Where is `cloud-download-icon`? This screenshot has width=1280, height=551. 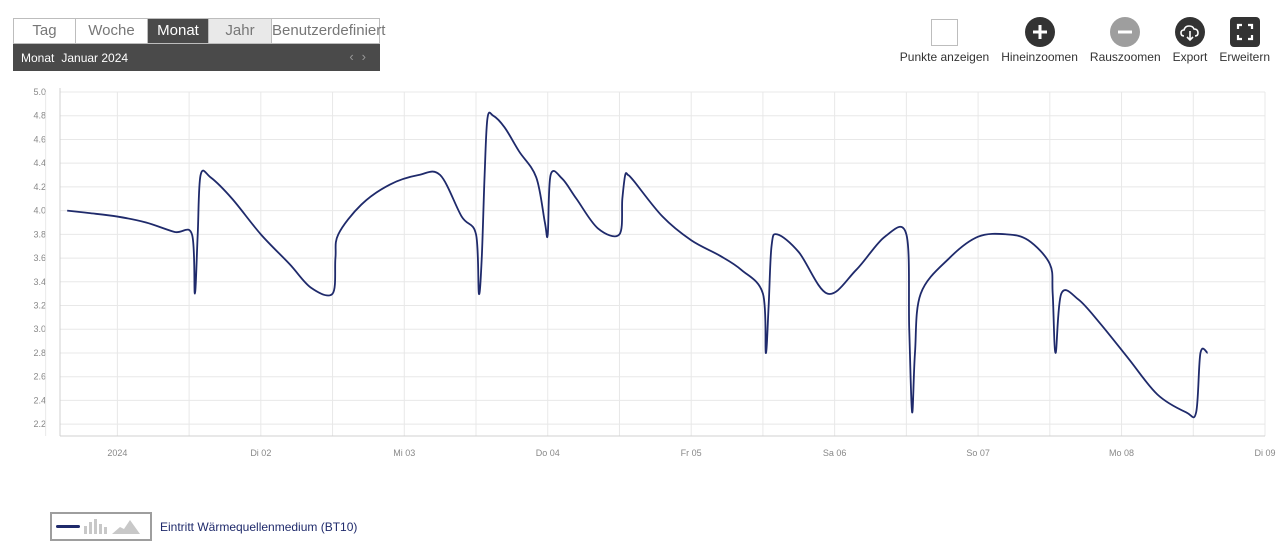 cloud-download-icon is located at coordinates (1189, 32).